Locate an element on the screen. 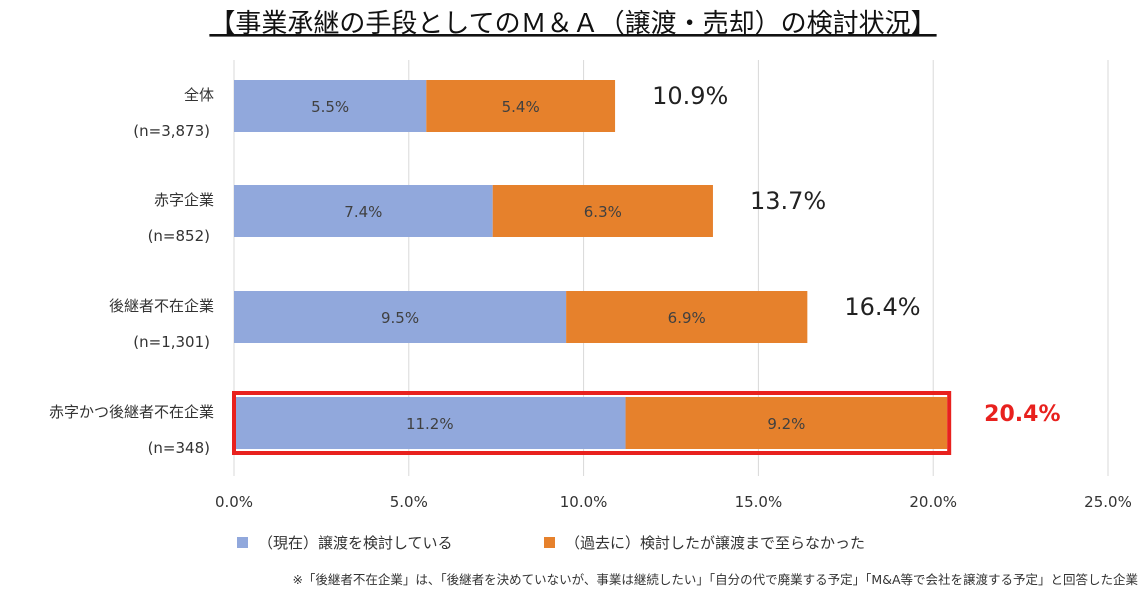 This screenshot has height=600, width=1146. chart-title: 【事業承継の手段としてのＭ＆Ａ（譲渡・売却）の検討状況】 is located at coordinates (572, 24).